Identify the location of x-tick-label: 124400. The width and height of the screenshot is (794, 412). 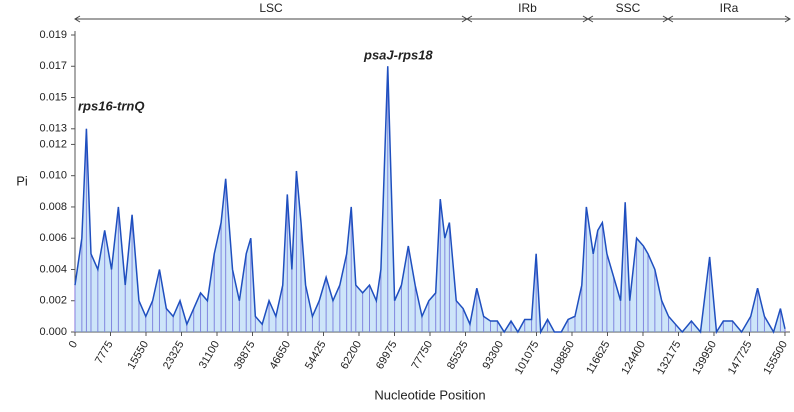
(633, 358).